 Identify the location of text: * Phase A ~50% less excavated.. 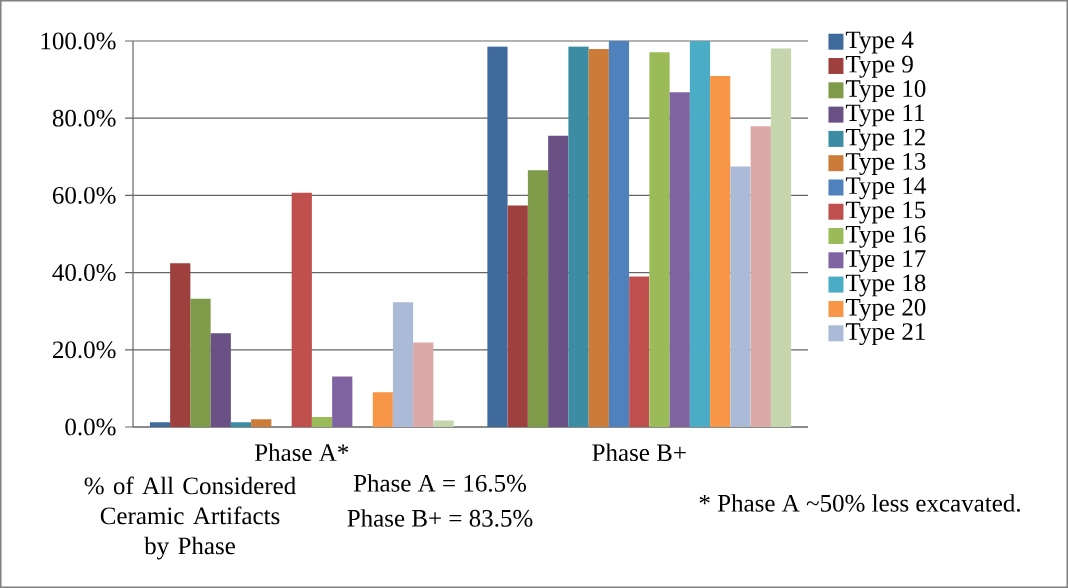
(859, 503).